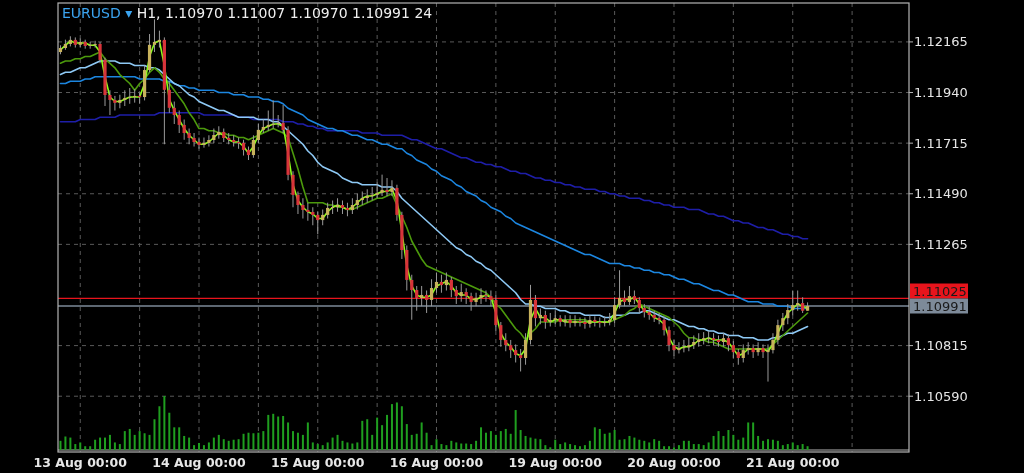 The width and height of the screenshot is (1024, 473). I want to click on ref-line-label: 1.11025, so click(940, 291).